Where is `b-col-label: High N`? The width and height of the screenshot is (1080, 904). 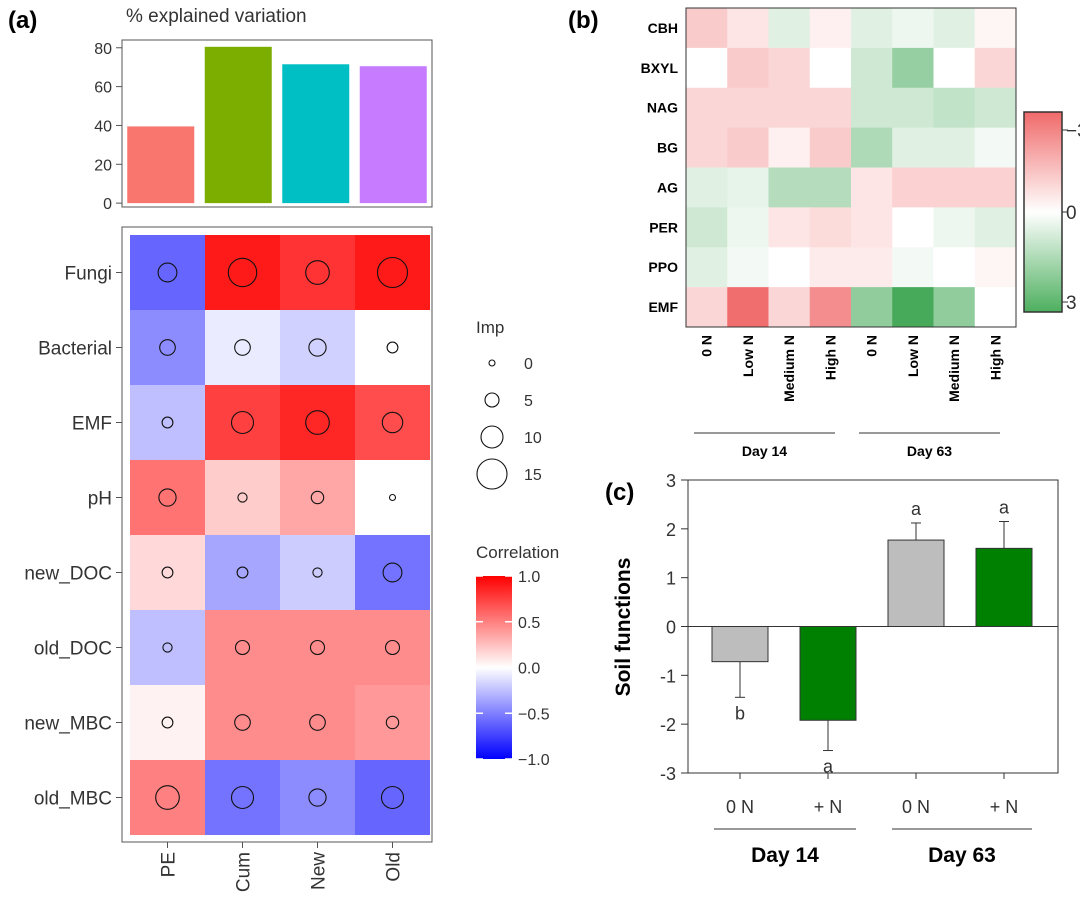
b-col-label: High N is located at coordinates (830, 357).